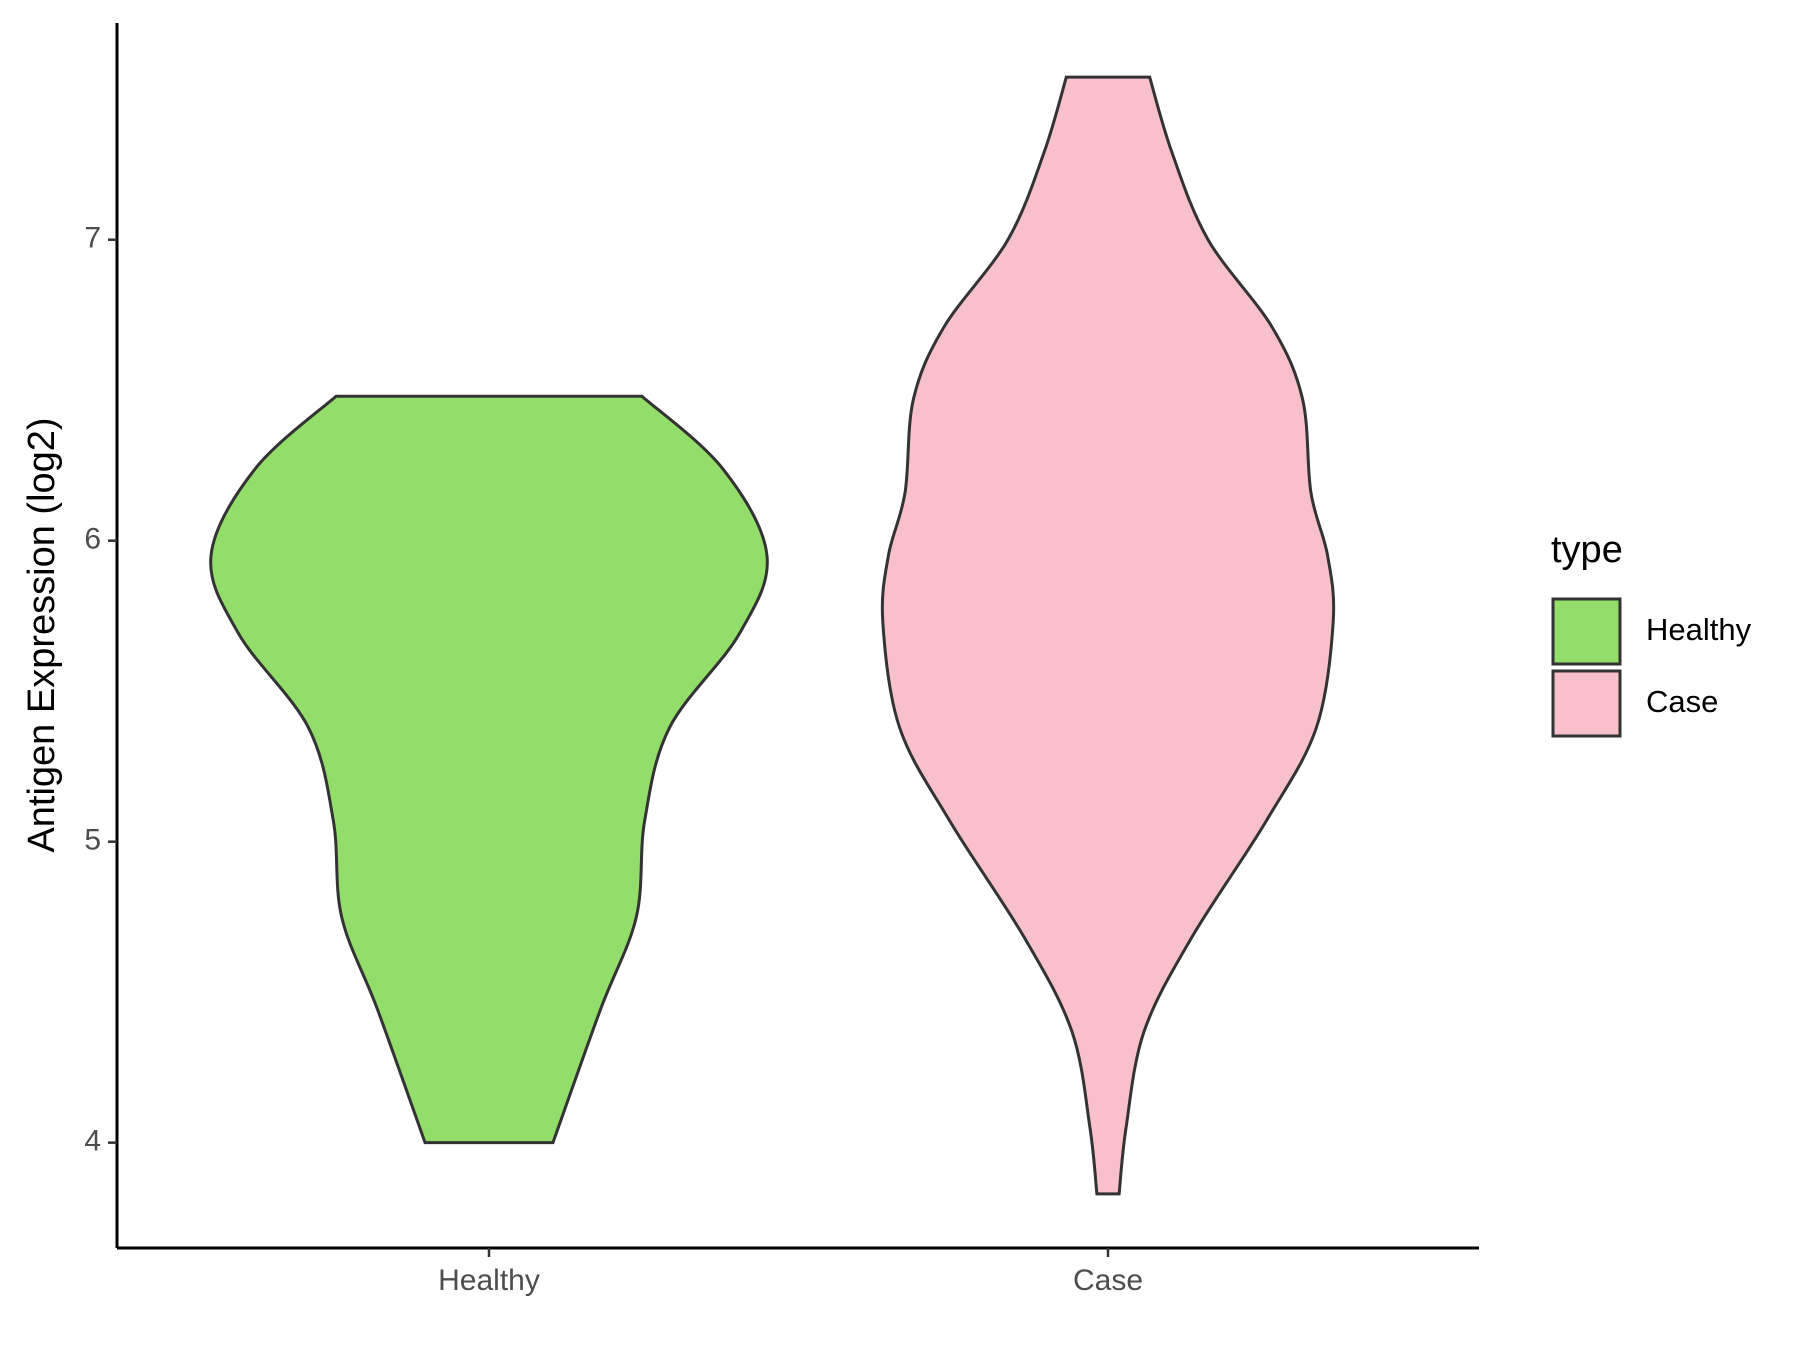  What do you see at coordinates (489, 1280) in the screenshot?
I see `x-tick-label: Healthy` at bounding box center [489, 1280].